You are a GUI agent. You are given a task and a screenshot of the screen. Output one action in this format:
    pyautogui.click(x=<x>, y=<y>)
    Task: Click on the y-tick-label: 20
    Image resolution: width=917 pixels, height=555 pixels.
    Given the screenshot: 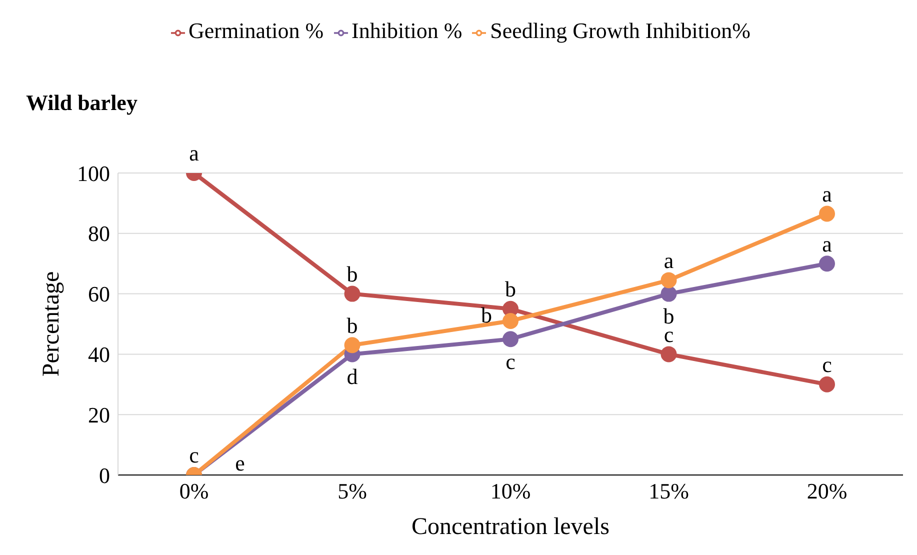 What is the action you would take?
    pyautogui.click(x=99, y=415)
    